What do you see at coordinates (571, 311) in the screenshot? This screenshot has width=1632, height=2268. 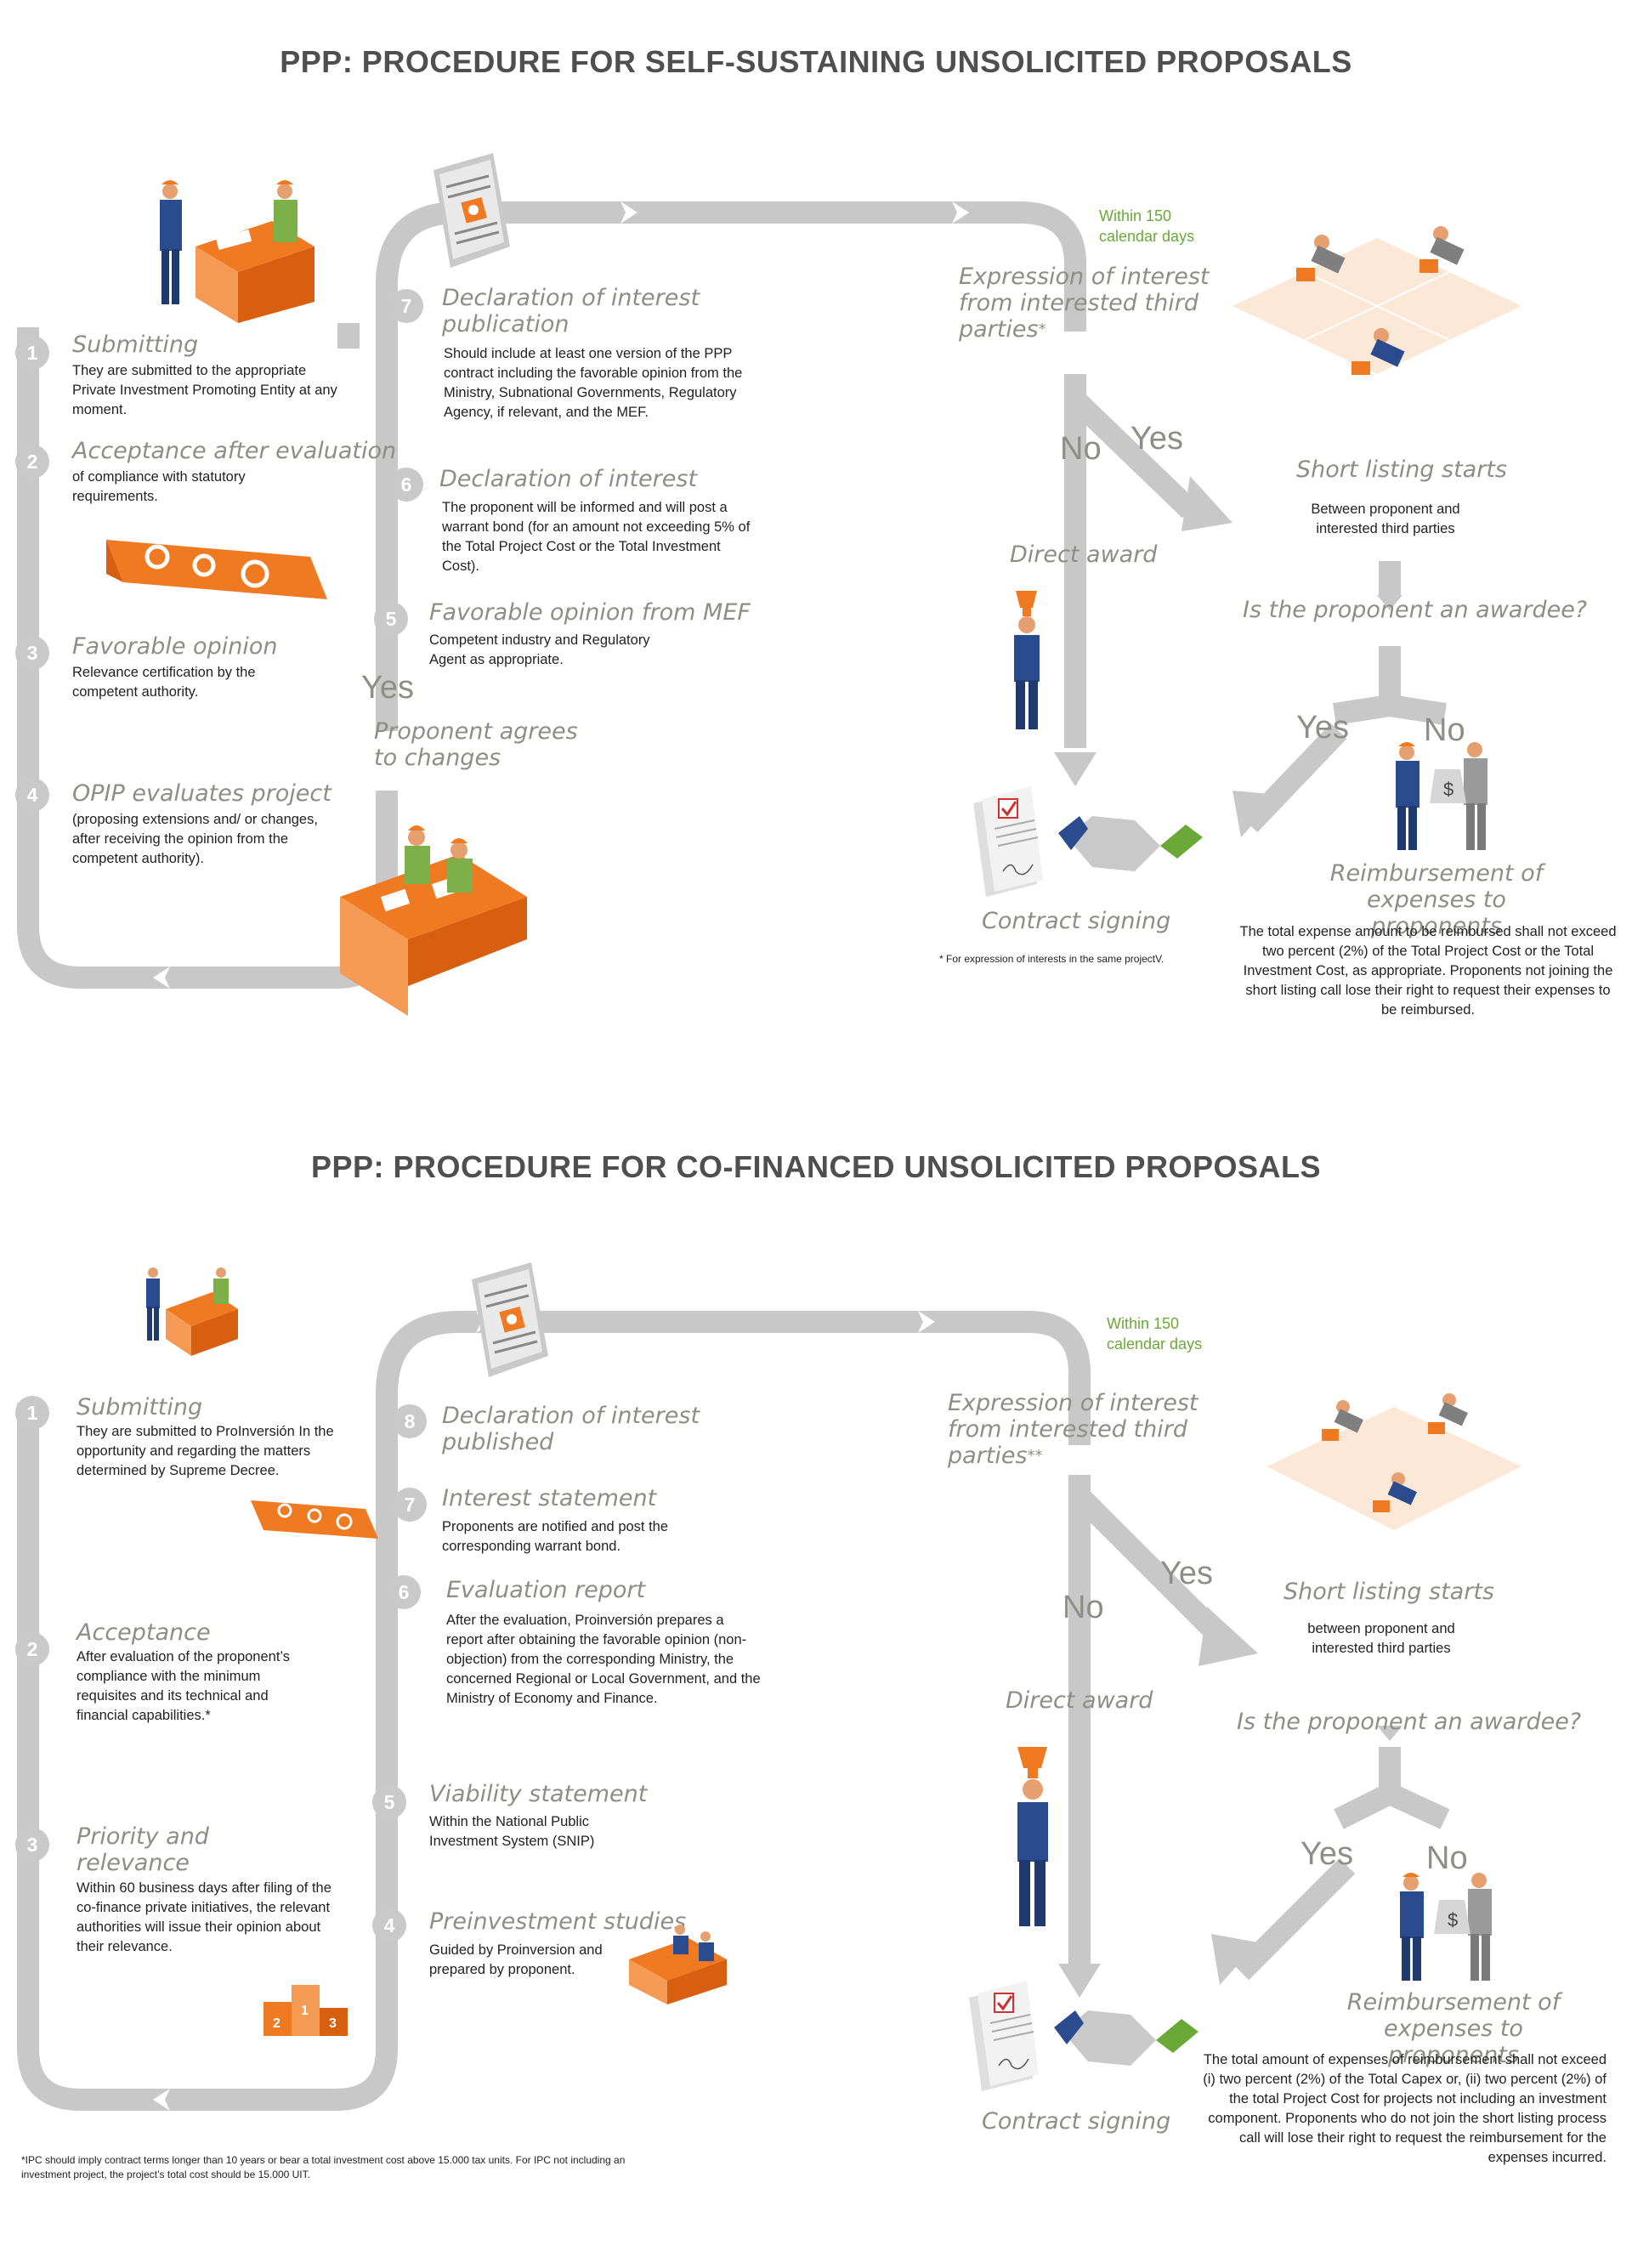 I see `step-title-publication: Declaration of interest publication` at bounding box center [571, 311].